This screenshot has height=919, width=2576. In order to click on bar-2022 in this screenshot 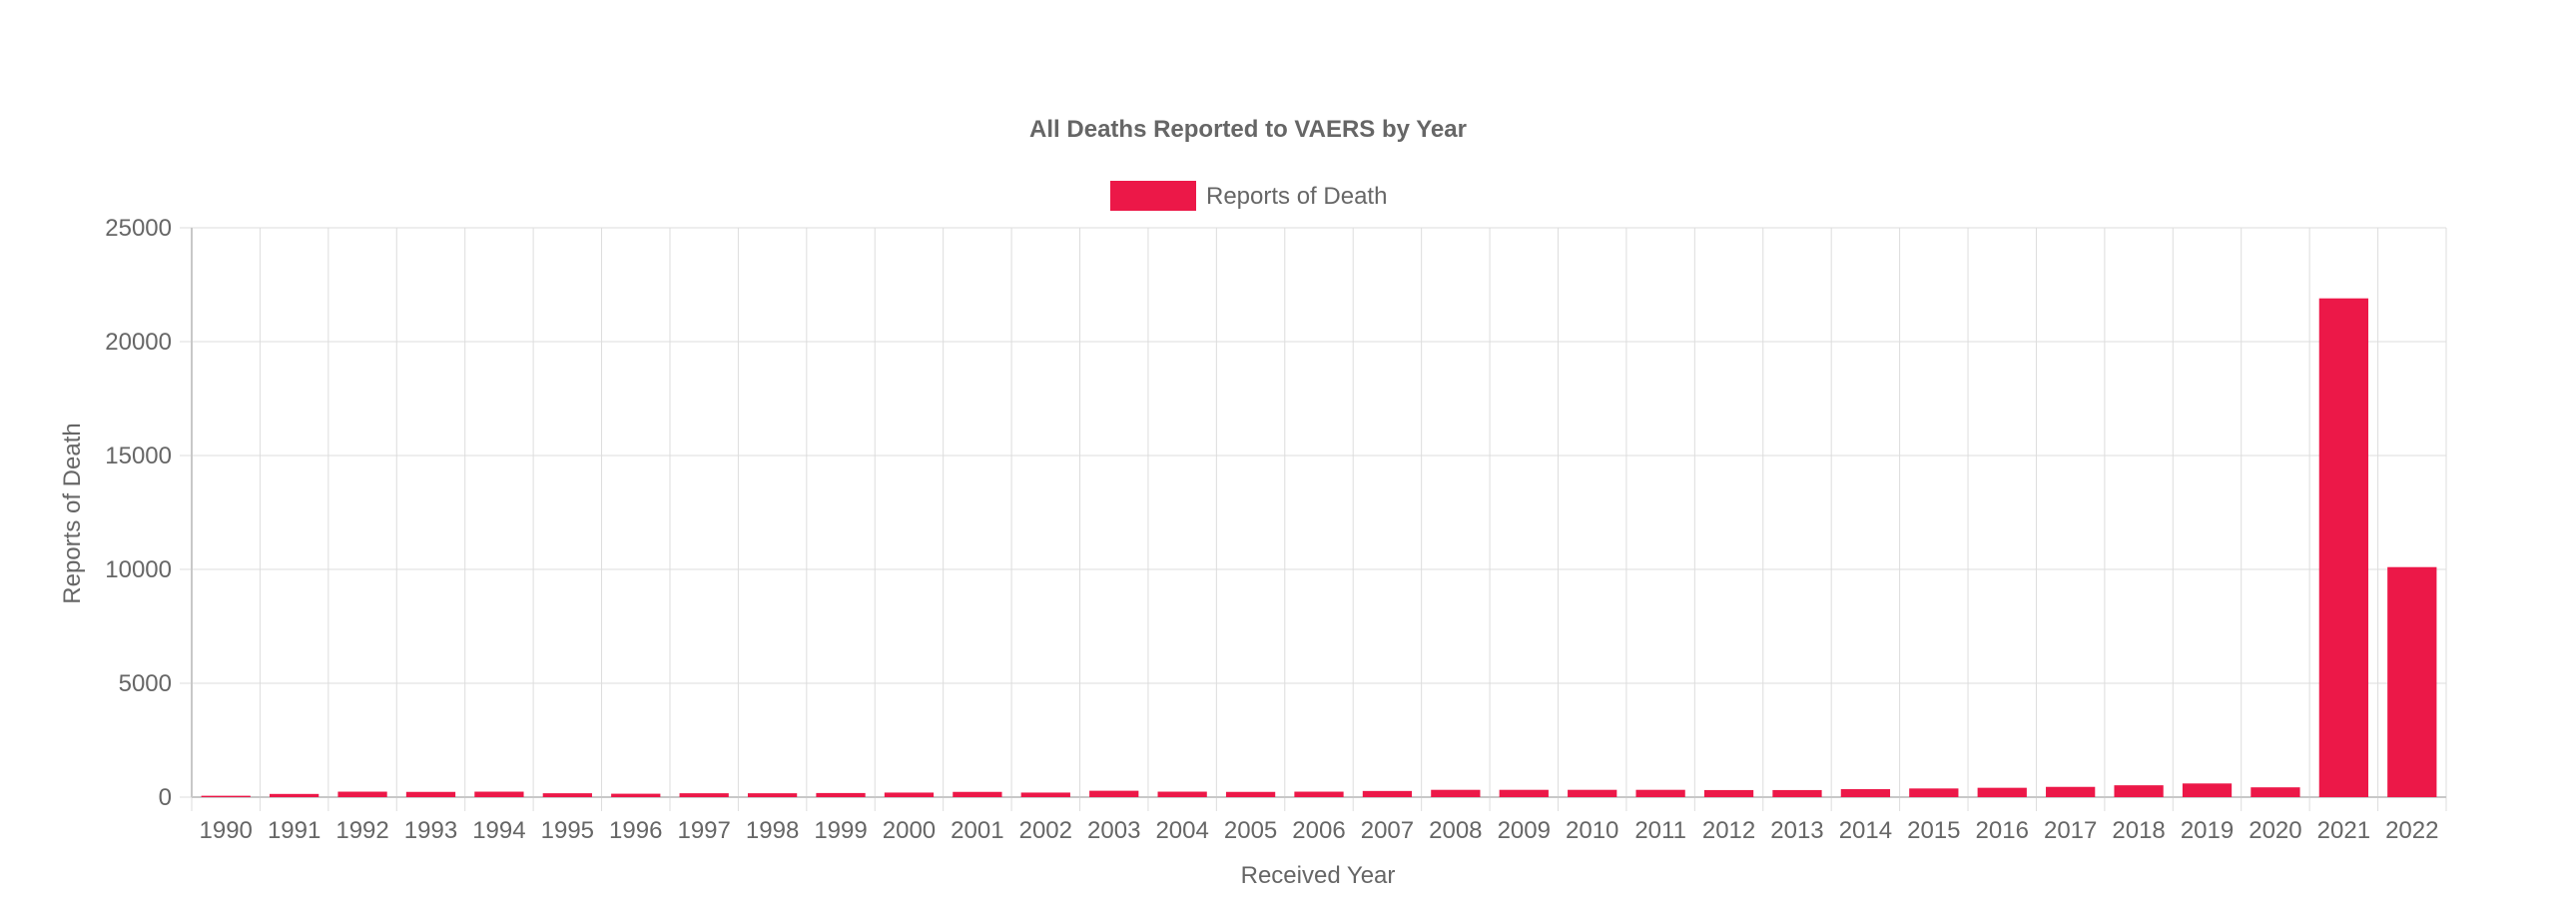, I will do `click(2412, 681)`.